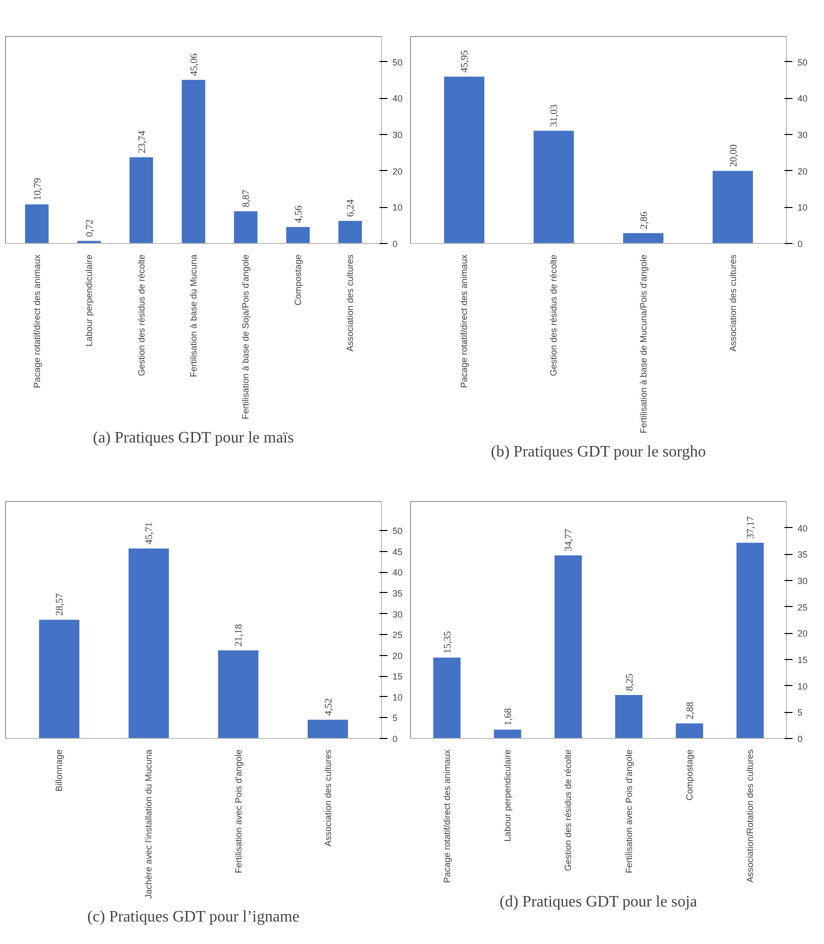 The width and height of the screenshot is (824, 944). What do you see at coordinates (751, 527) in the screenshot?
I see `data-label: 37,17` at bounding box center [751, 527].